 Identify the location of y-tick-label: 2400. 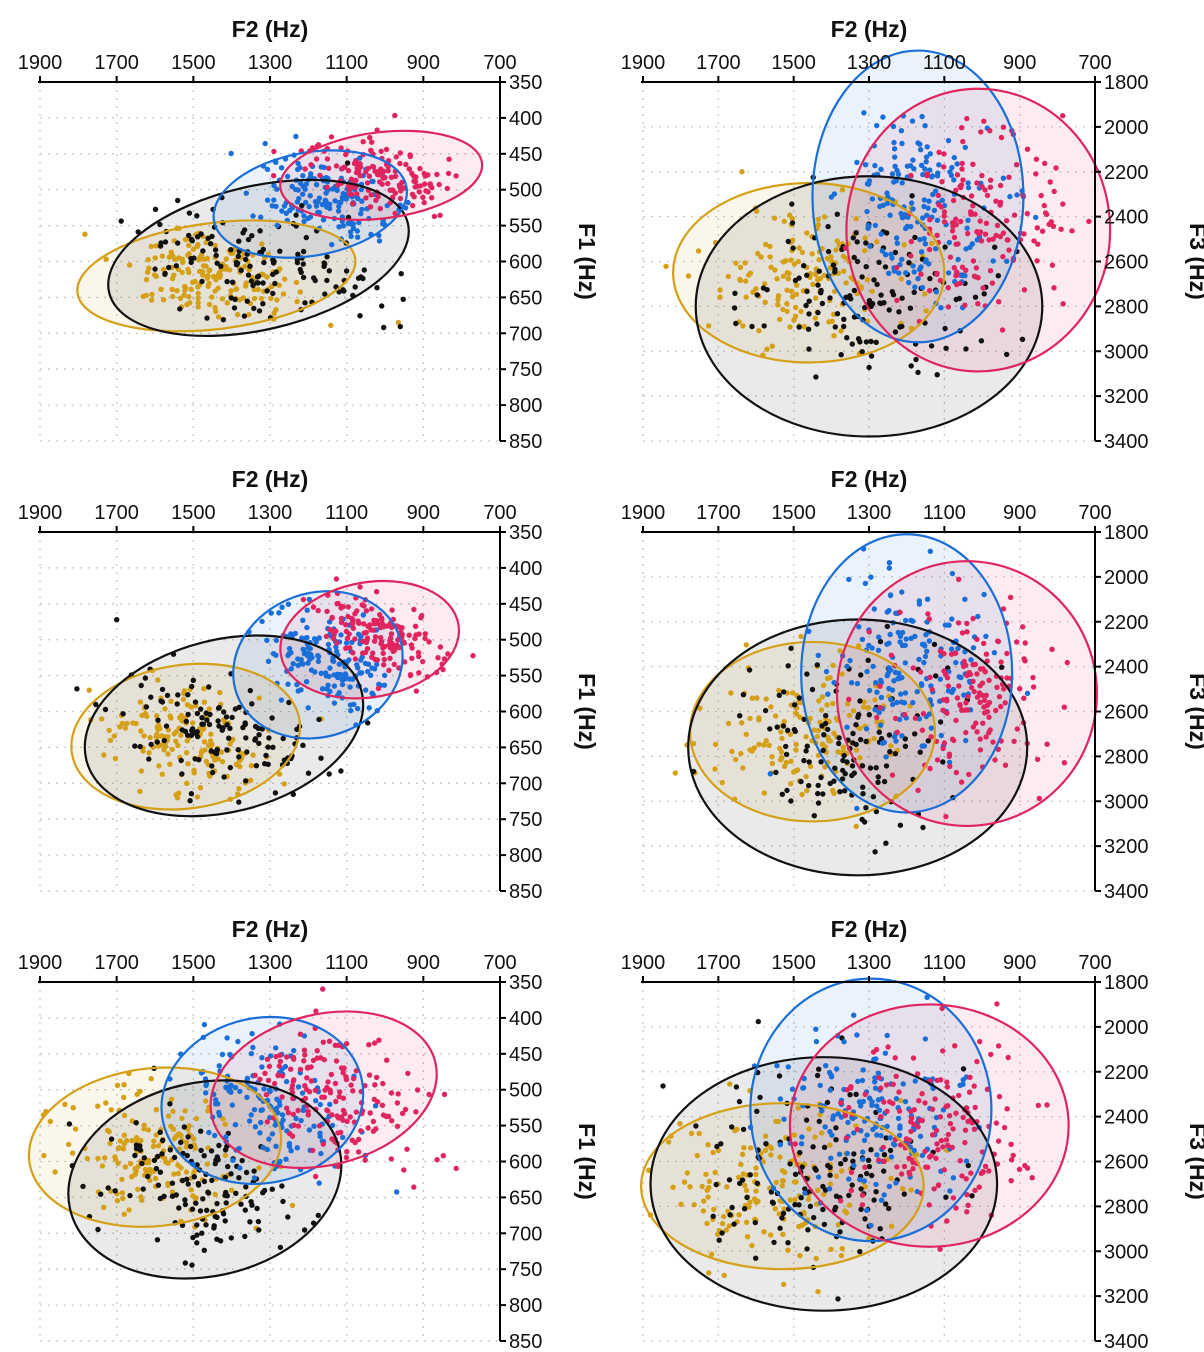
(1126, 1118).